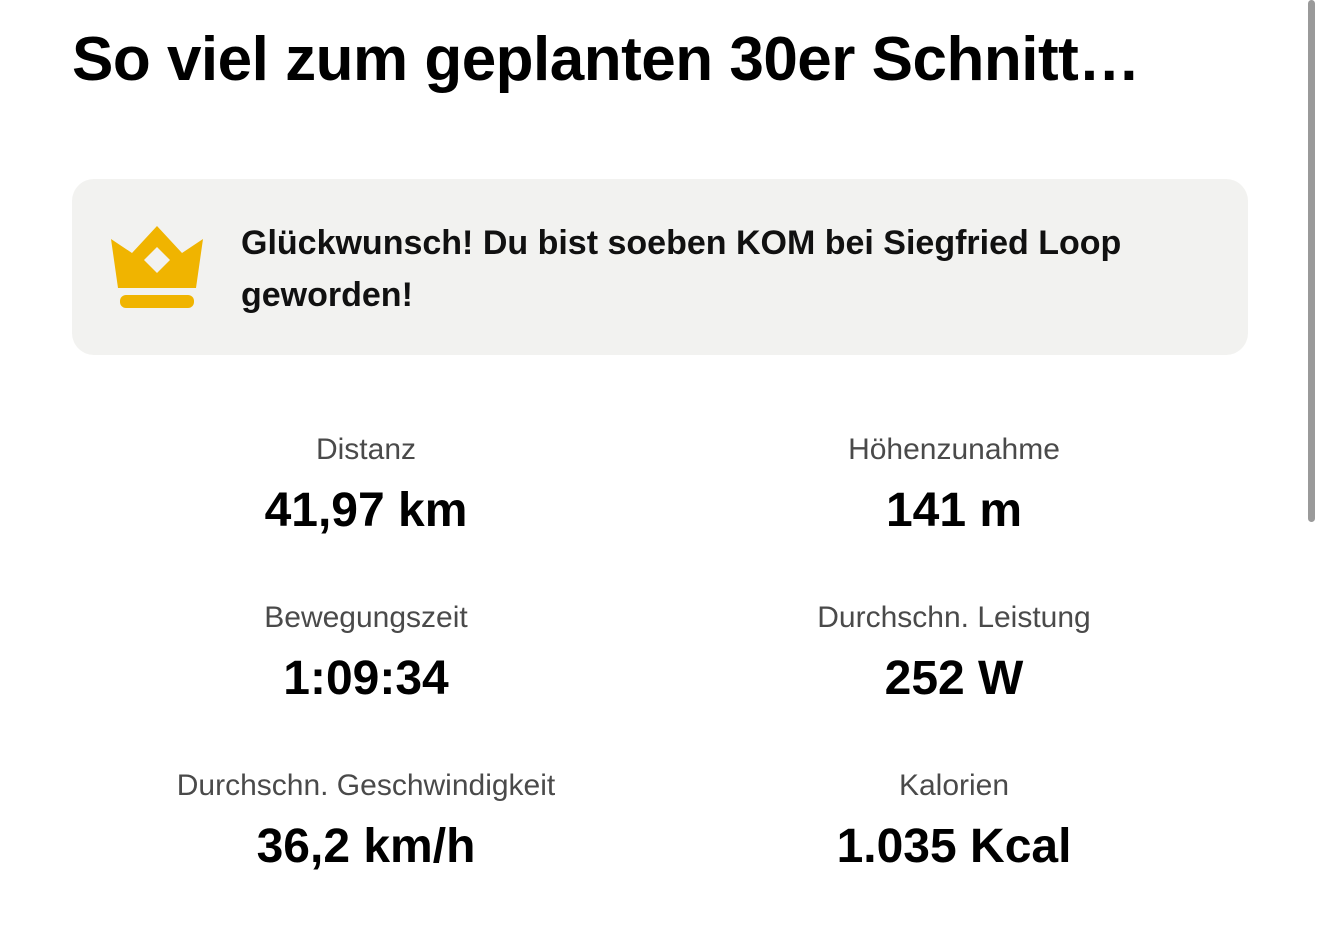 The image size is (1320, 931). I want to click on stat-value: 36,2 km/h, so click(366, 846).